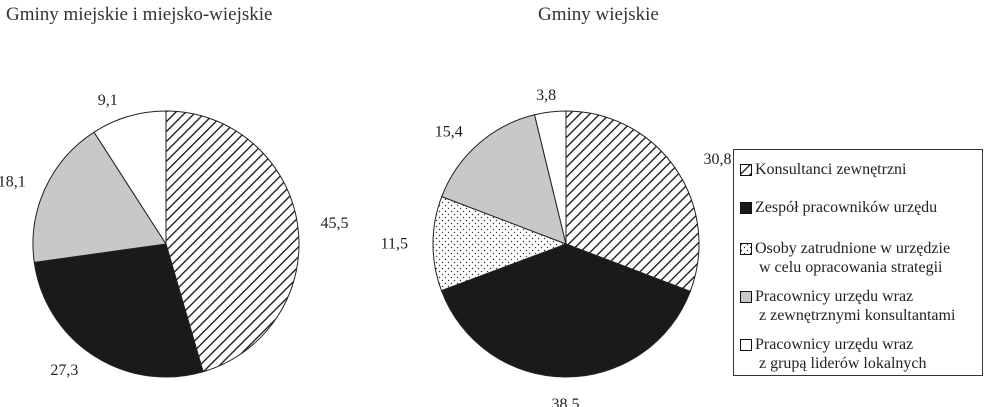 This screenshot has height=407, width=996. I want to click on slice-value-label: 27,3, so click(64, 370).